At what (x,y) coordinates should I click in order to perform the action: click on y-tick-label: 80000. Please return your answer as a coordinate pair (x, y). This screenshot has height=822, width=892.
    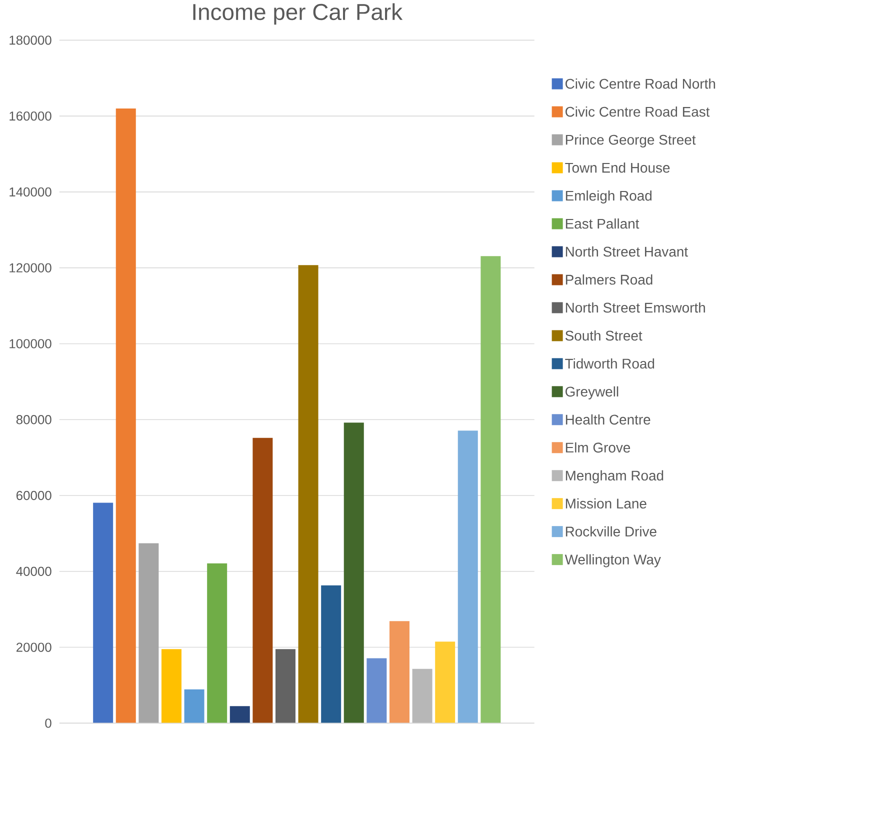
    Looking at the image, I should click on (34, 419).